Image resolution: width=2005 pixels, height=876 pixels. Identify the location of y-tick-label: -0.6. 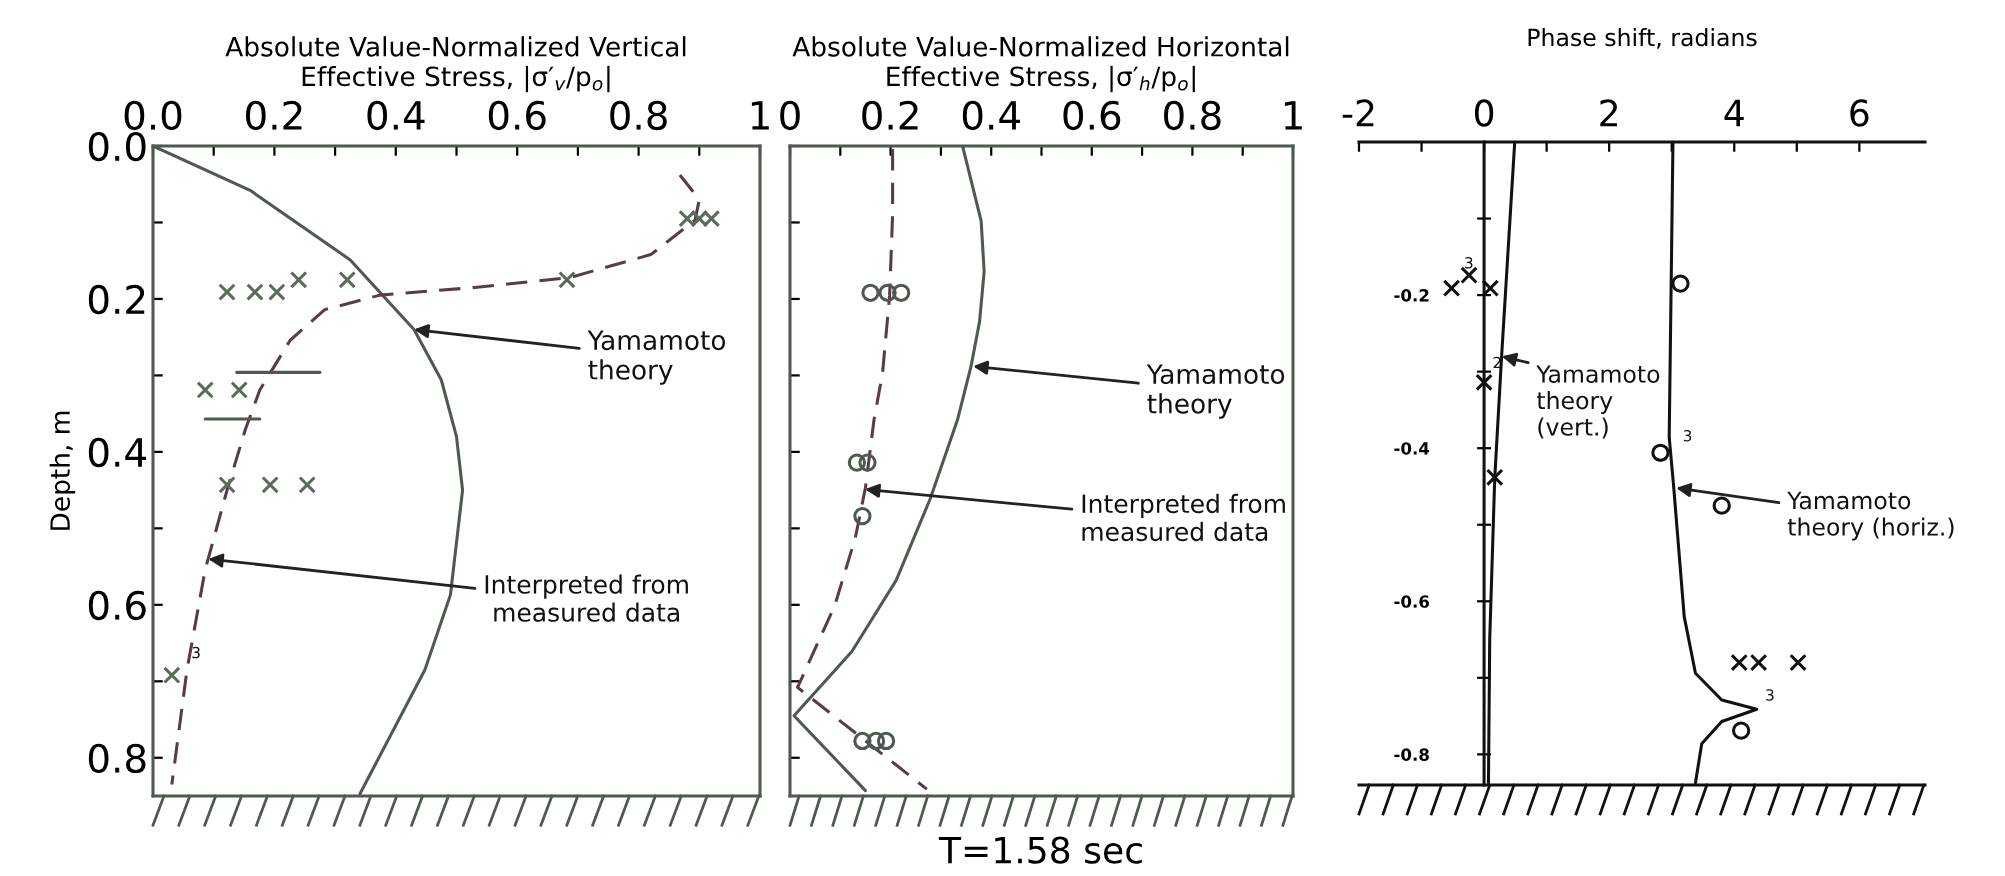
(1412, 601).